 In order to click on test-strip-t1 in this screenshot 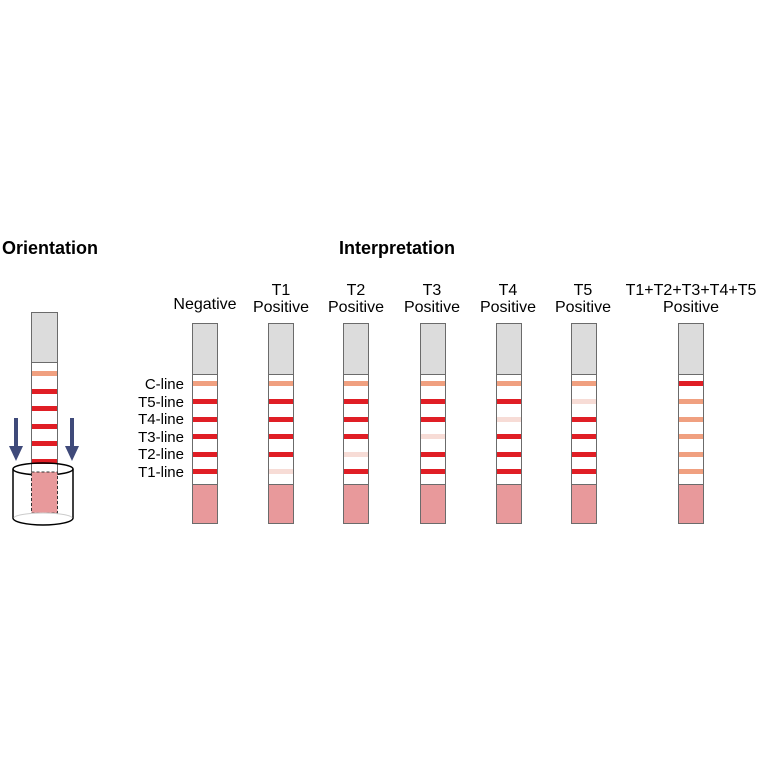, I will do `click(281, 423)`.